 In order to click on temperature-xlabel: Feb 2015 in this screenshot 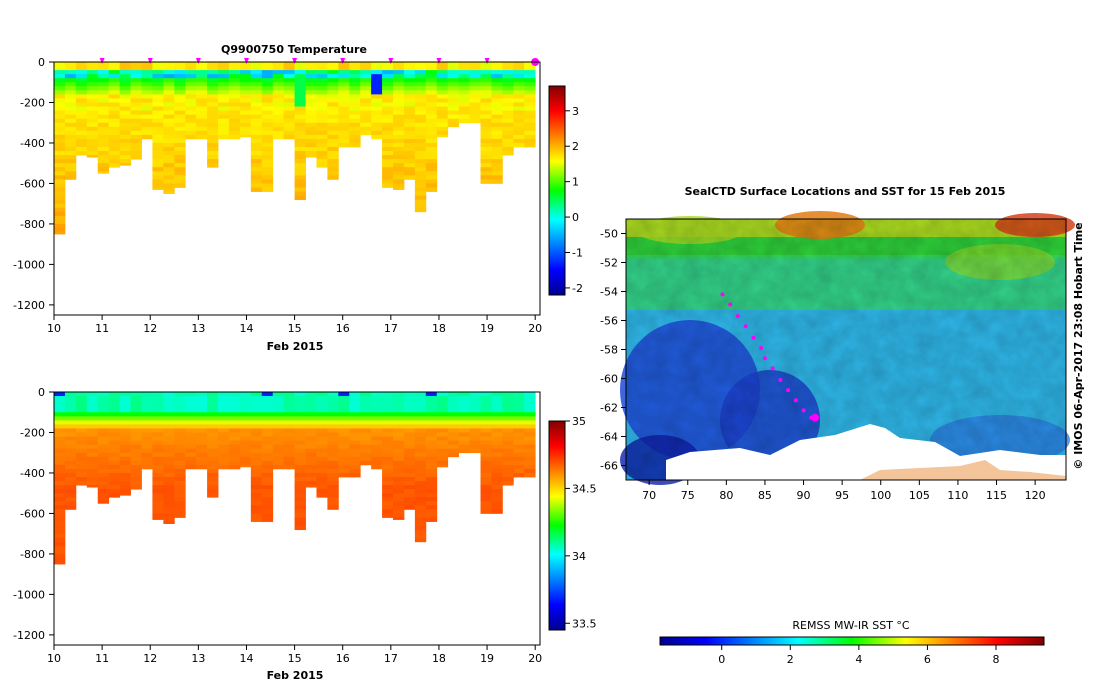, I will do `click(295, 346)`.